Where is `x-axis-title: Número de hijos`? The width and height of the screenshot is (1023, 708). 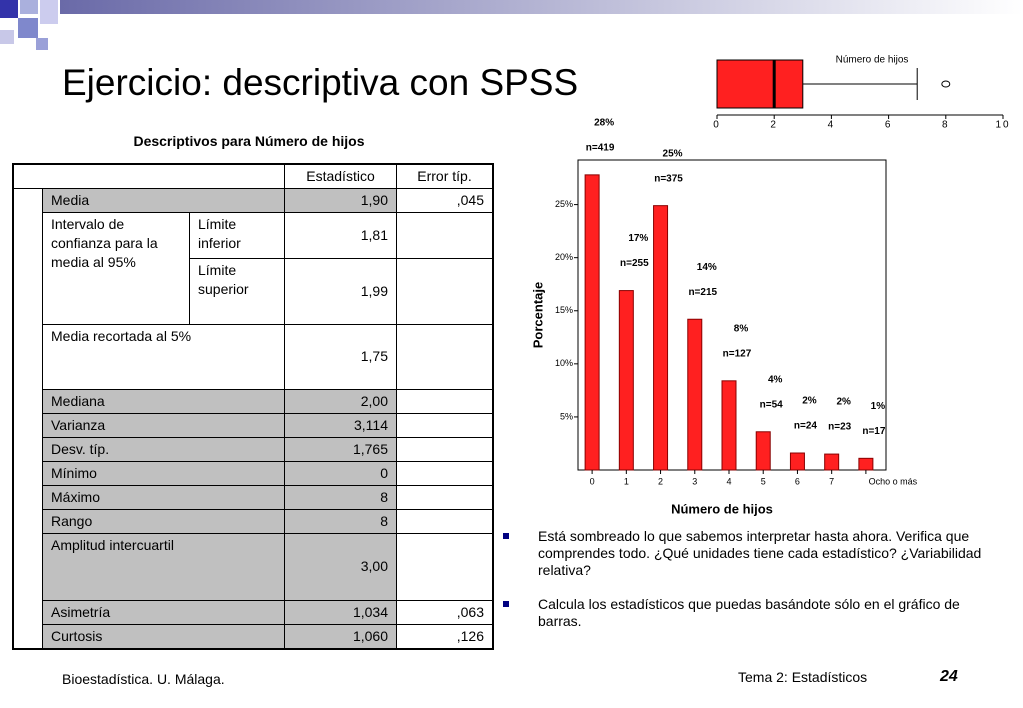
x-axis-title: Número de hijos is located at coordinates (722, 508).